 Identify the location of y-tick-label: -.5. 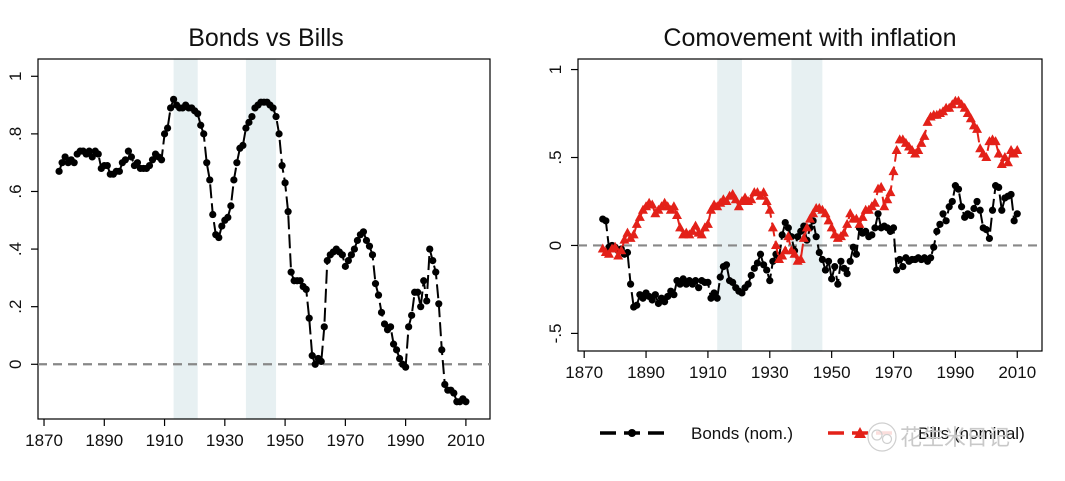
(555, 333).